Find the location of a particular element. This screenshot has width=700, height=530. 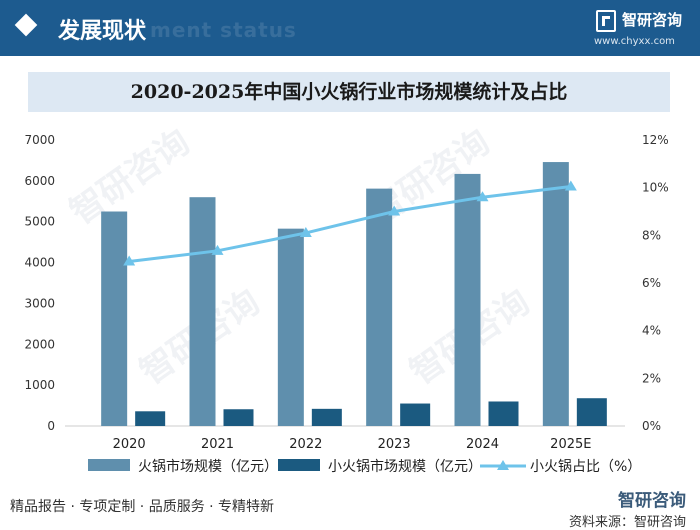

bar-total-2024 is located at coordinates (467, 299).